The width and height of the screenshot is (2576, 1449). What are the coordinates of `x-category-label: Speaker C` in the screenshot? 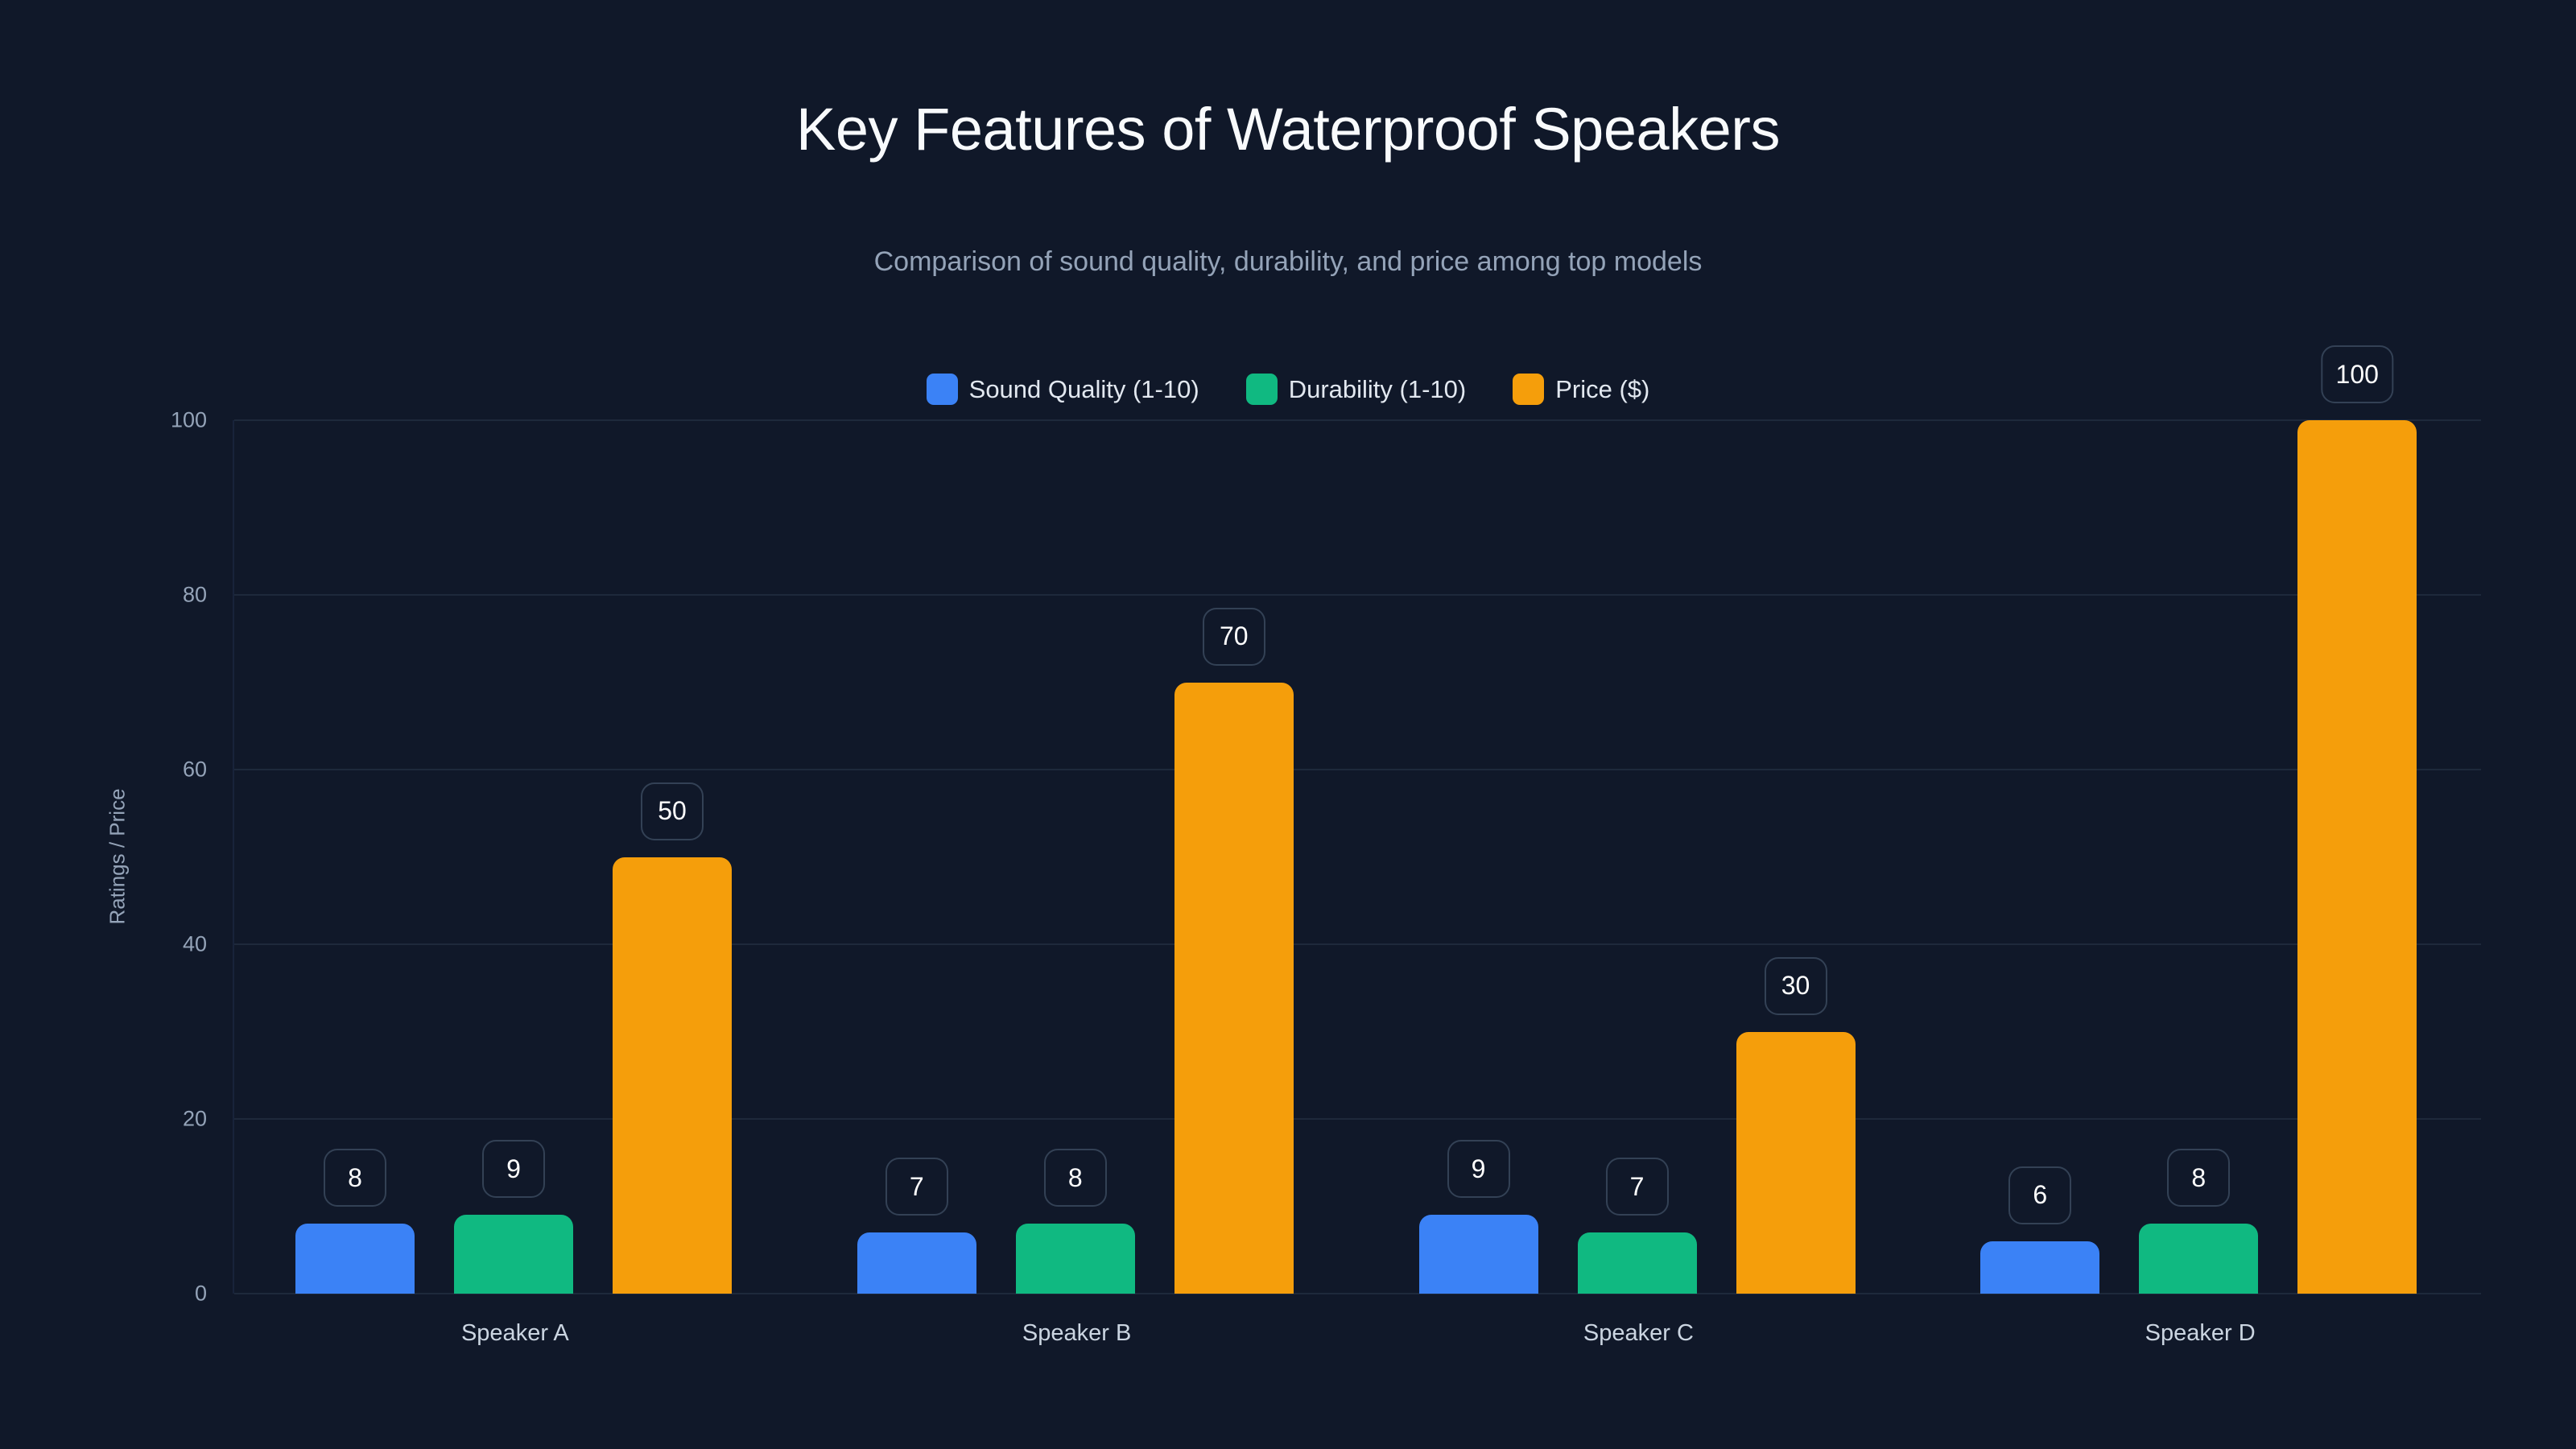 It's located at (1638, 1333).